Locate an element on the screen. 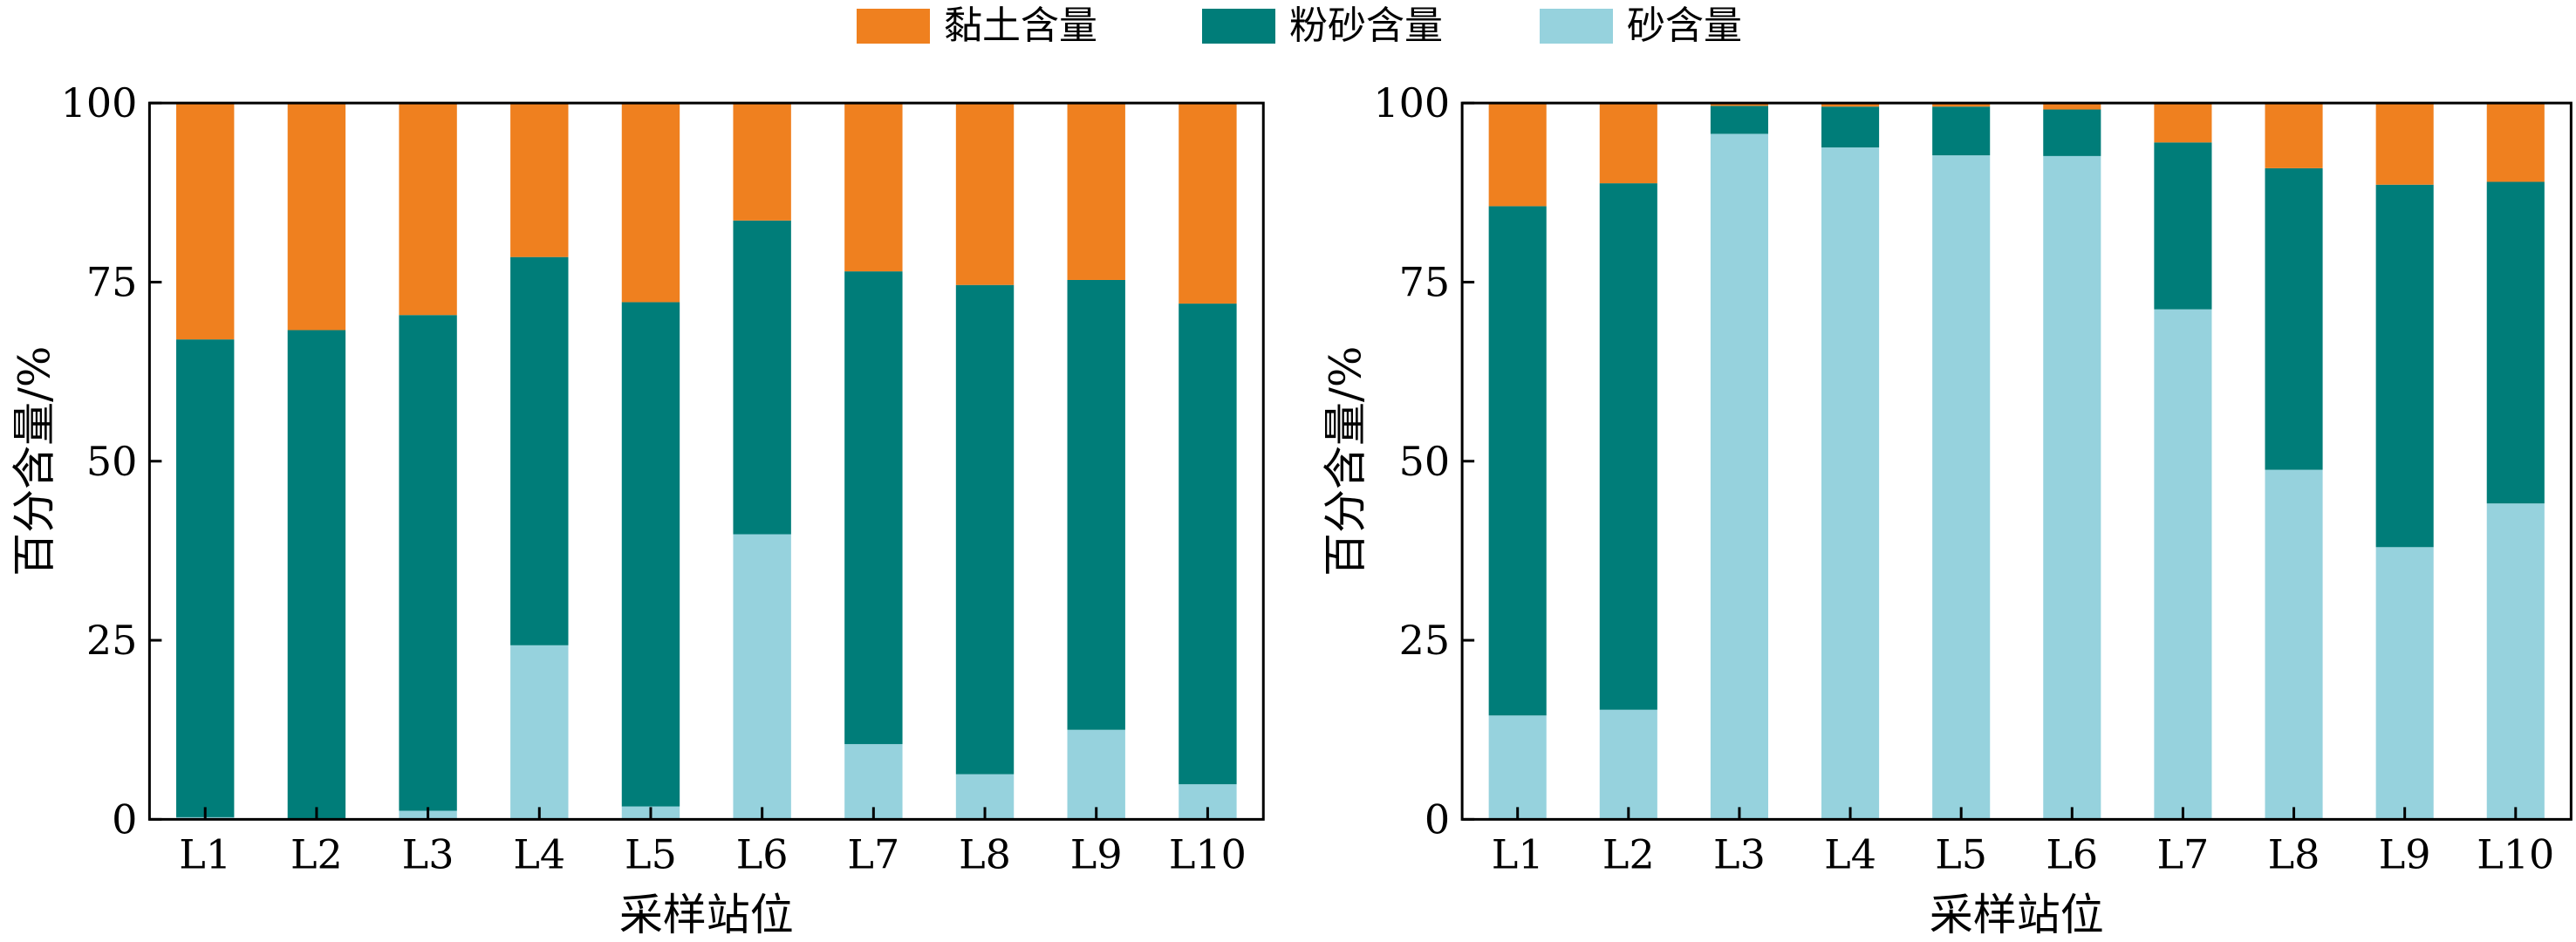 This screenshot has width=2576, height=942. legend-item-sand: 砂含量 is located at coordinates (1641, 26).